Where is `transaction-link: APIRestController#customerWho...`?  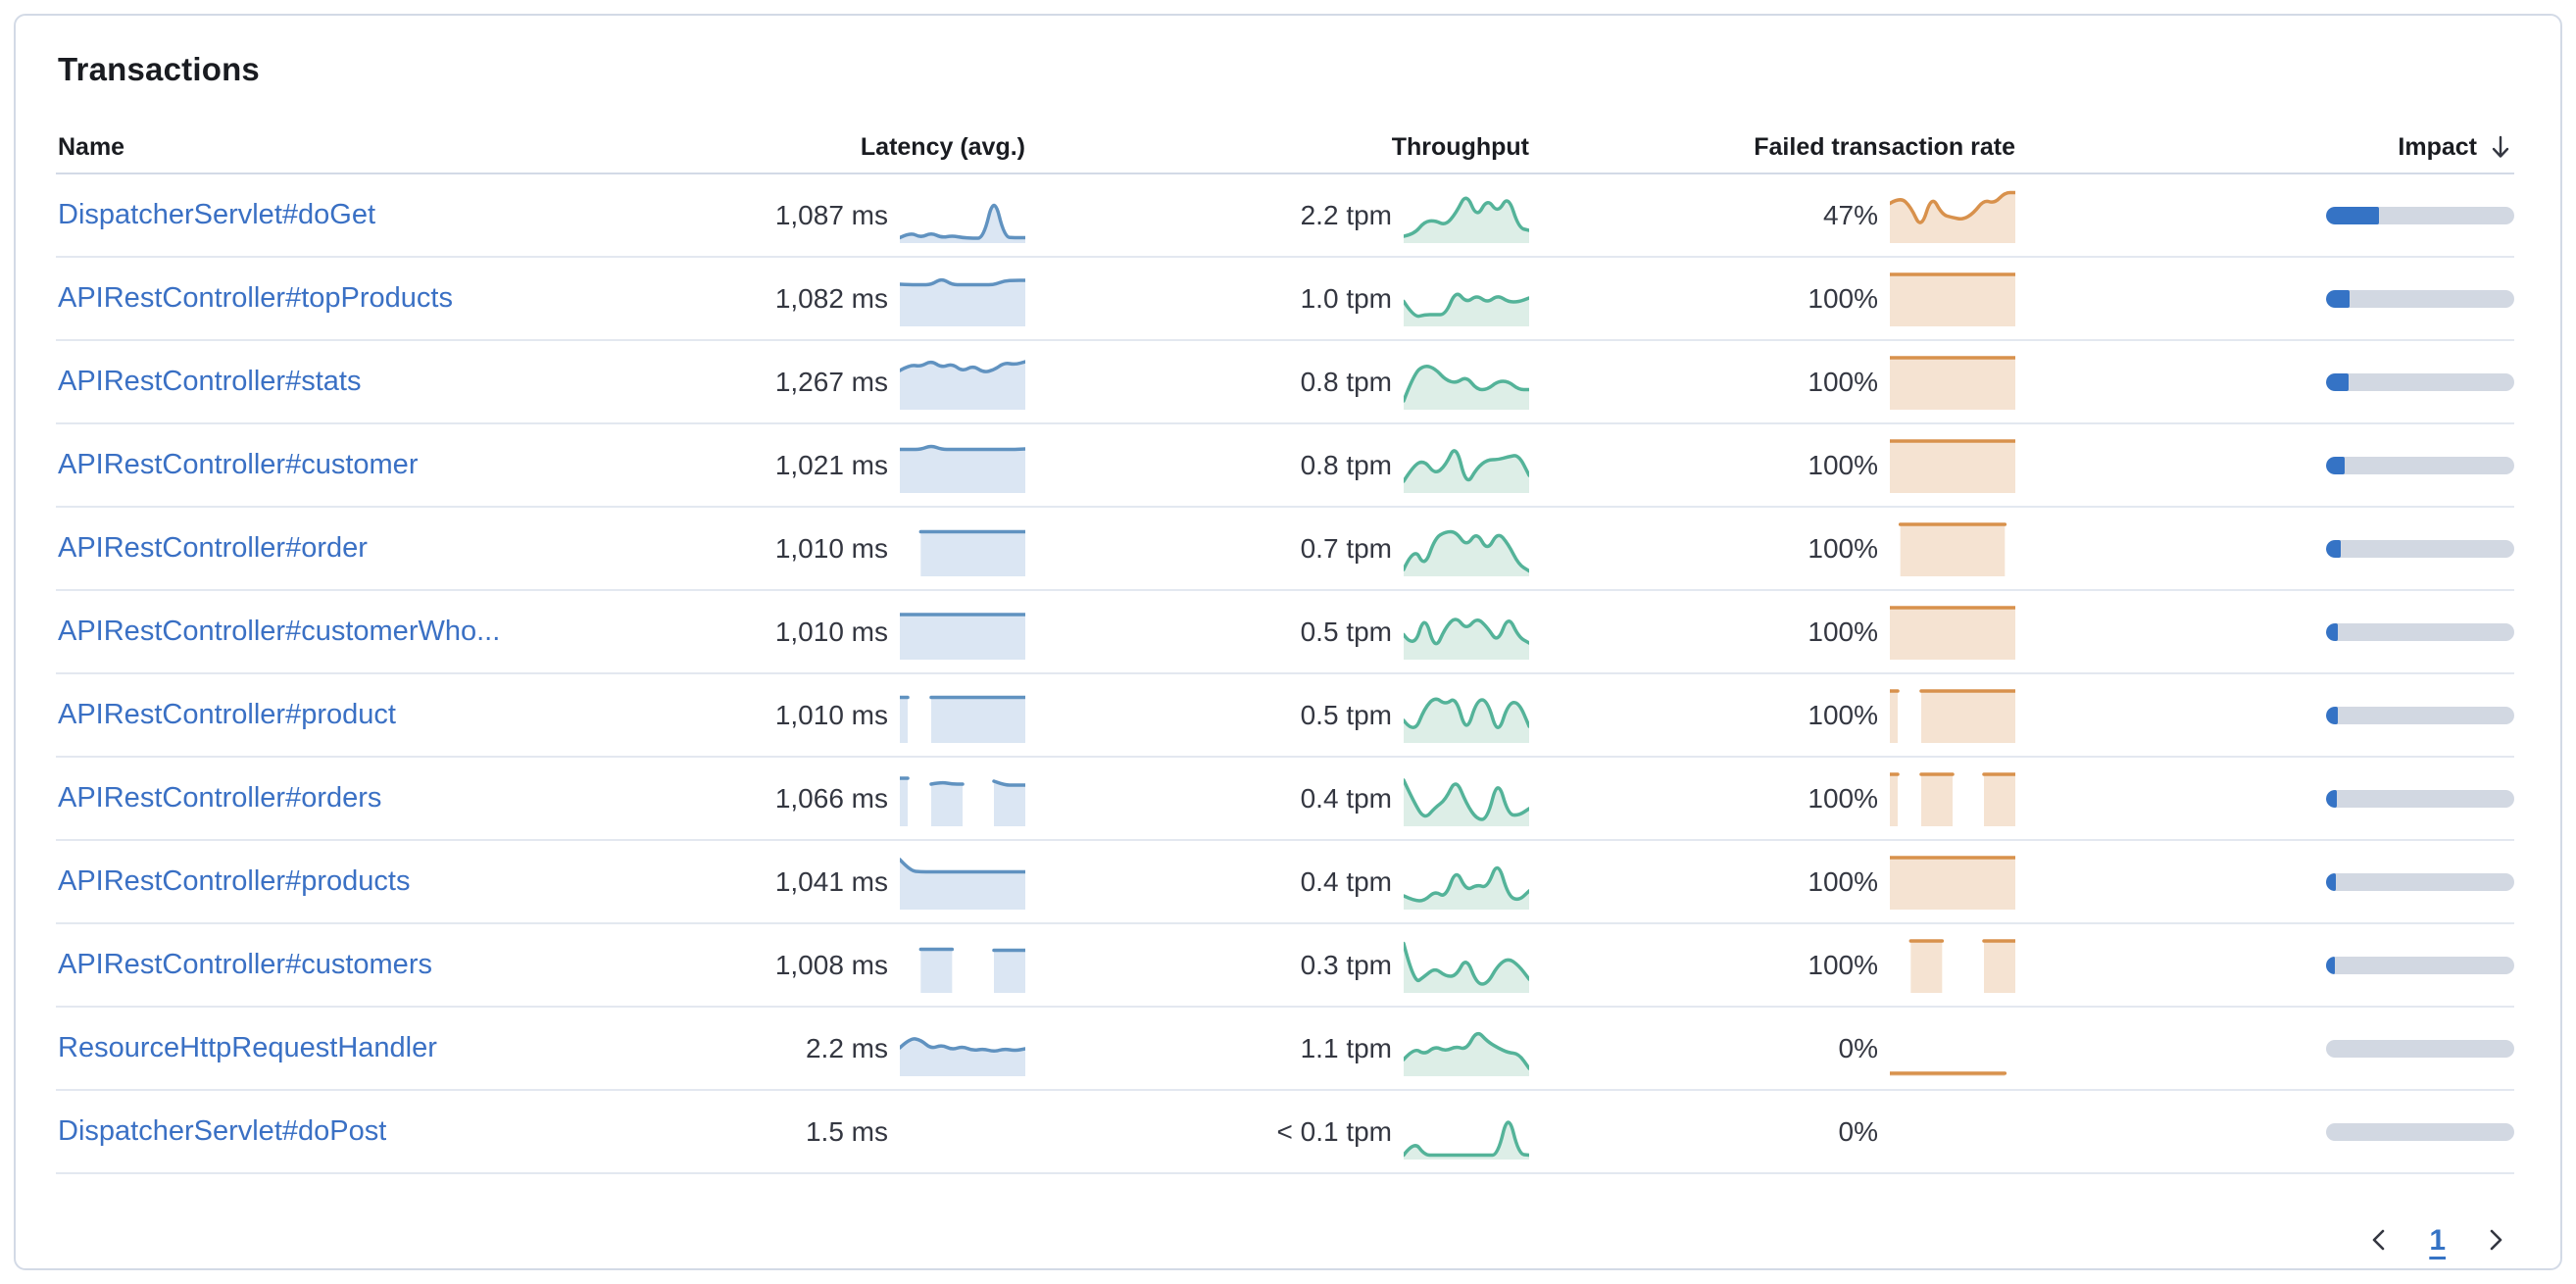
transaction-link: APIRestController#customerWho... is located at coordinates (279, 631).